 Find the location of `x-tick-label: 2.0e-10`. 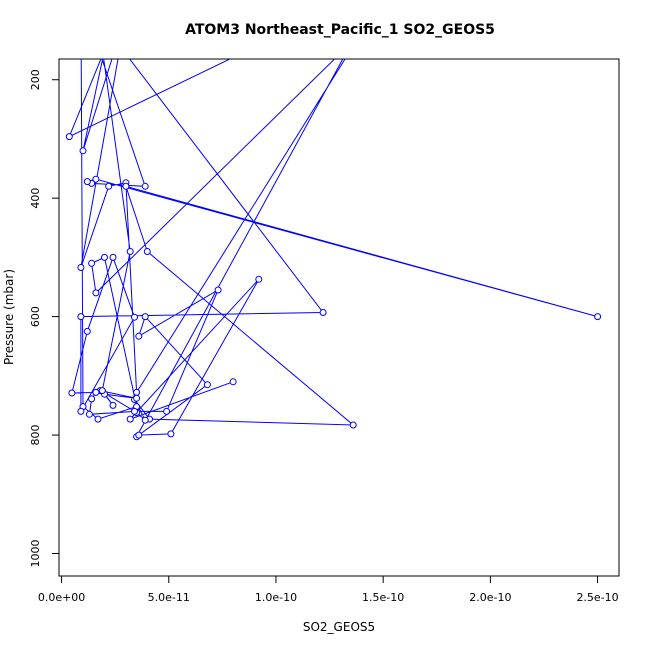

x-tick-label: 2.0e-10 is located at coordinates (490, 597).